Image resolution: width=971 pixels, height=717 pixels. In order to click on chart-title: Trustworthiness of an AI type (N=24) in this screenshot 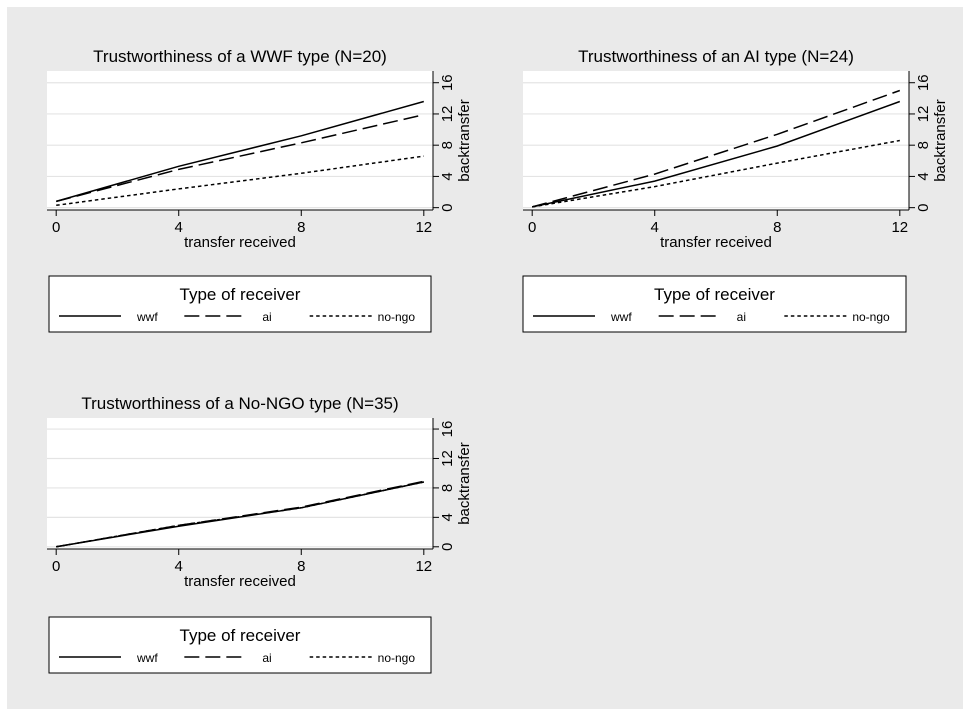, I will do `click(716, 56)`.